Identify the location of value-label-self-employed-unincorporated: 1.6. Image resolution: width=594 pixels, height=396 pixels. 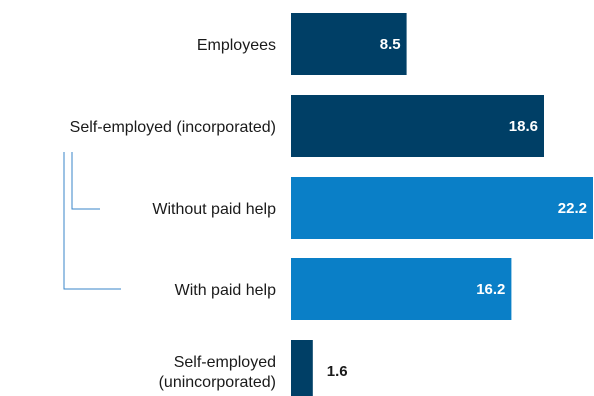
(337, 371).